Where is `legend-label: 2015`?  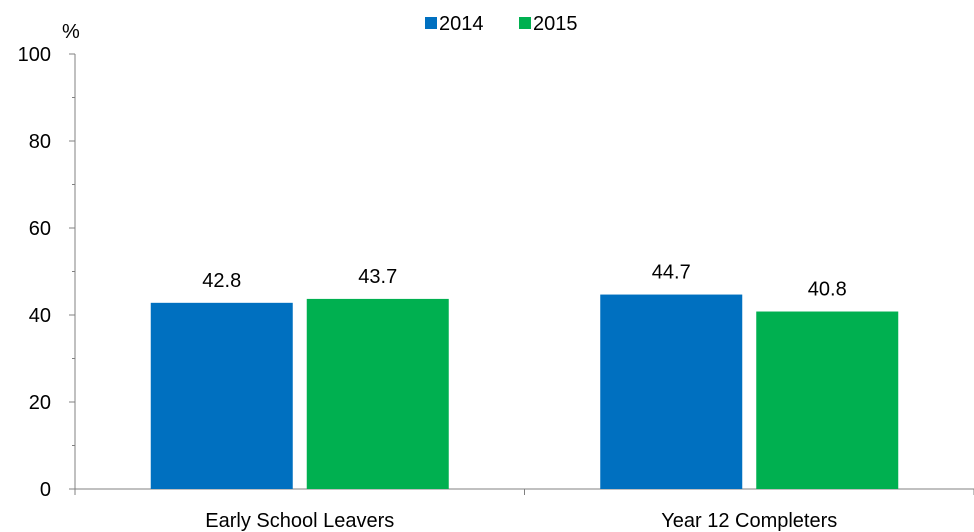 legend-label: 2015 is located at coordinates (555, 24).